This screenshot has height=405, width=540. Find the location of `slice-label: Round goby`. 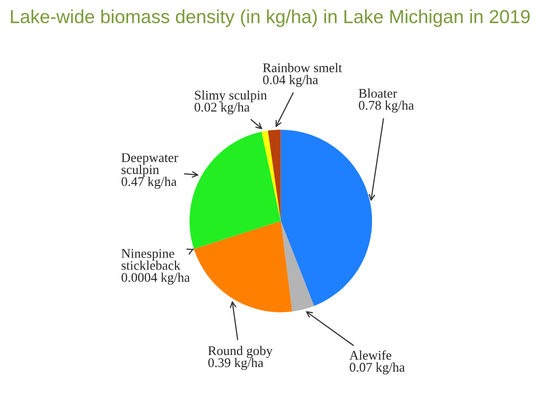

slice-label: Round goby is located at coordinates (240, 352).